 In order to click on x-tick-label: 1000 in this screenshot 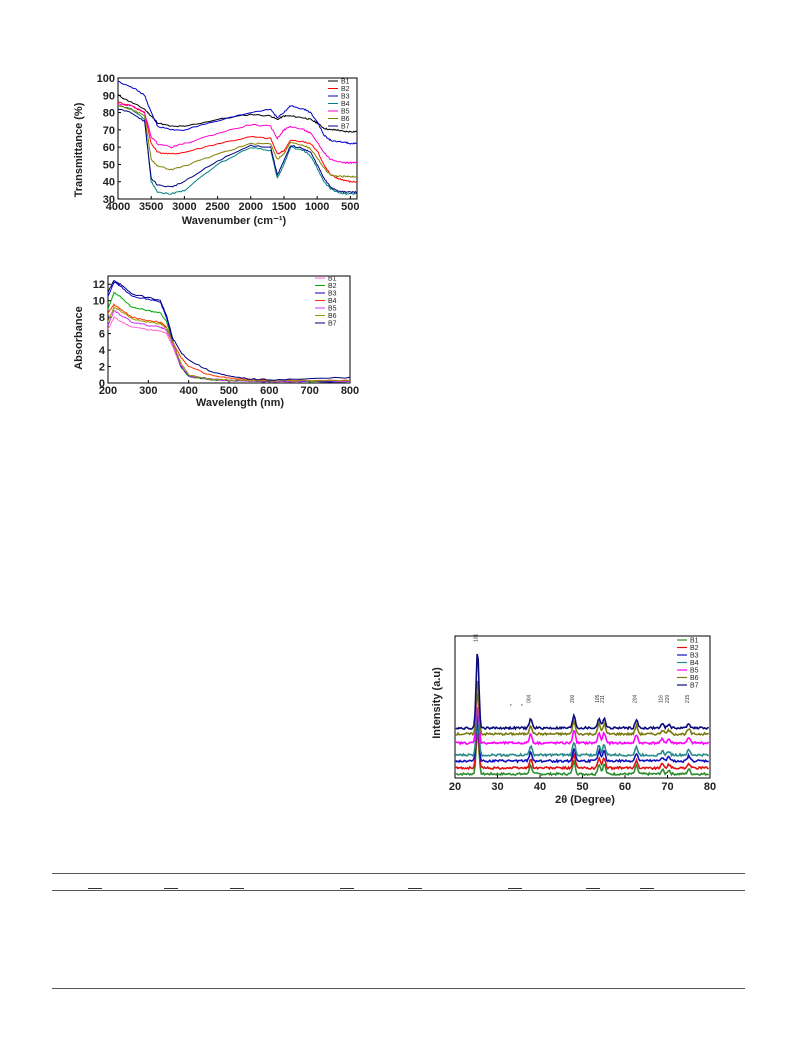, I will do `click(317, 207)`.